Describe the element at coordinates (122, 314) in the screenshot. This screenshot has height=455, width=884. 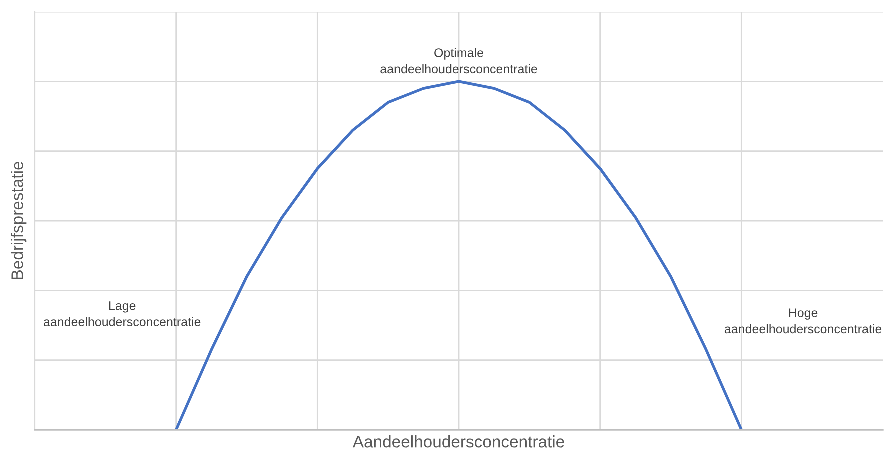
I see `annotation: Lage aandeelhoudersconcentratie` at that location.